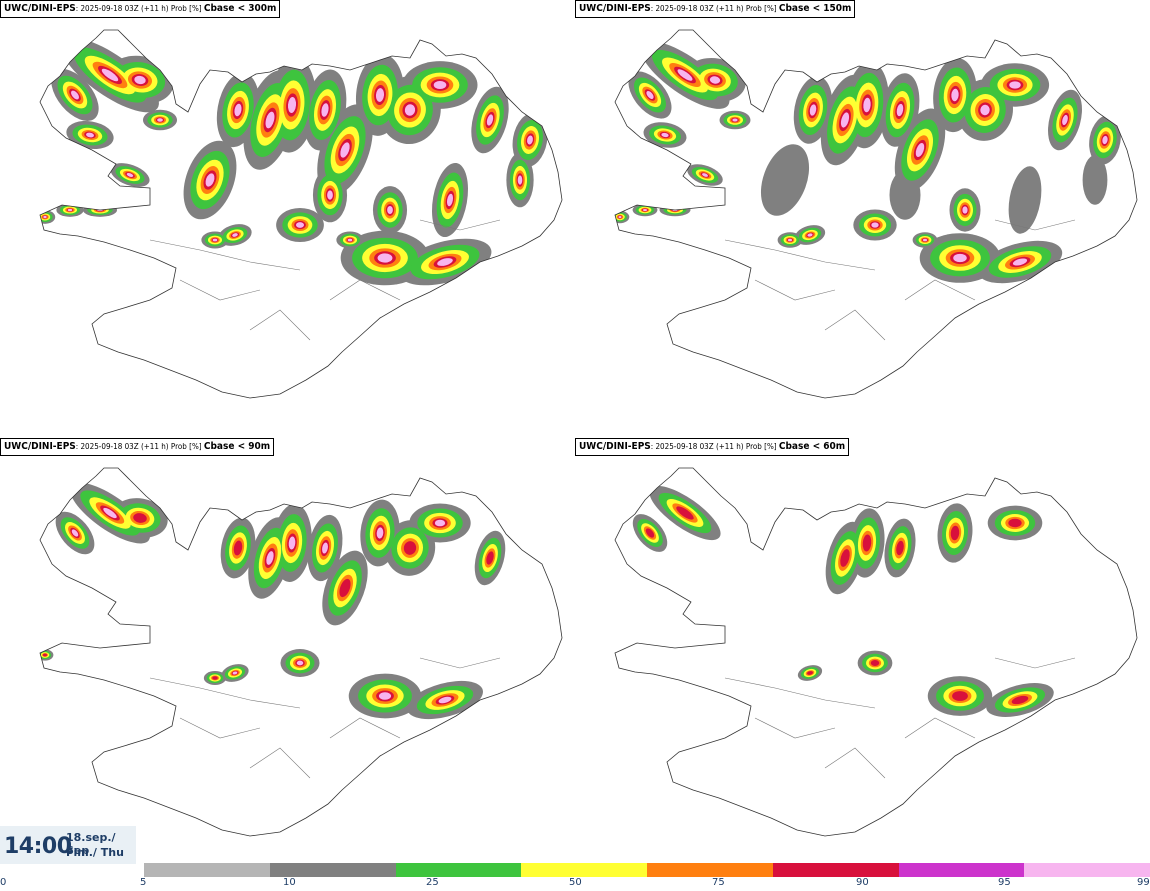 The height and width of the screenshot is (891, 1150). Describe the element at coordinates (289, 882) in the screenshot. I see `legend-tick-label: 10` at that location.